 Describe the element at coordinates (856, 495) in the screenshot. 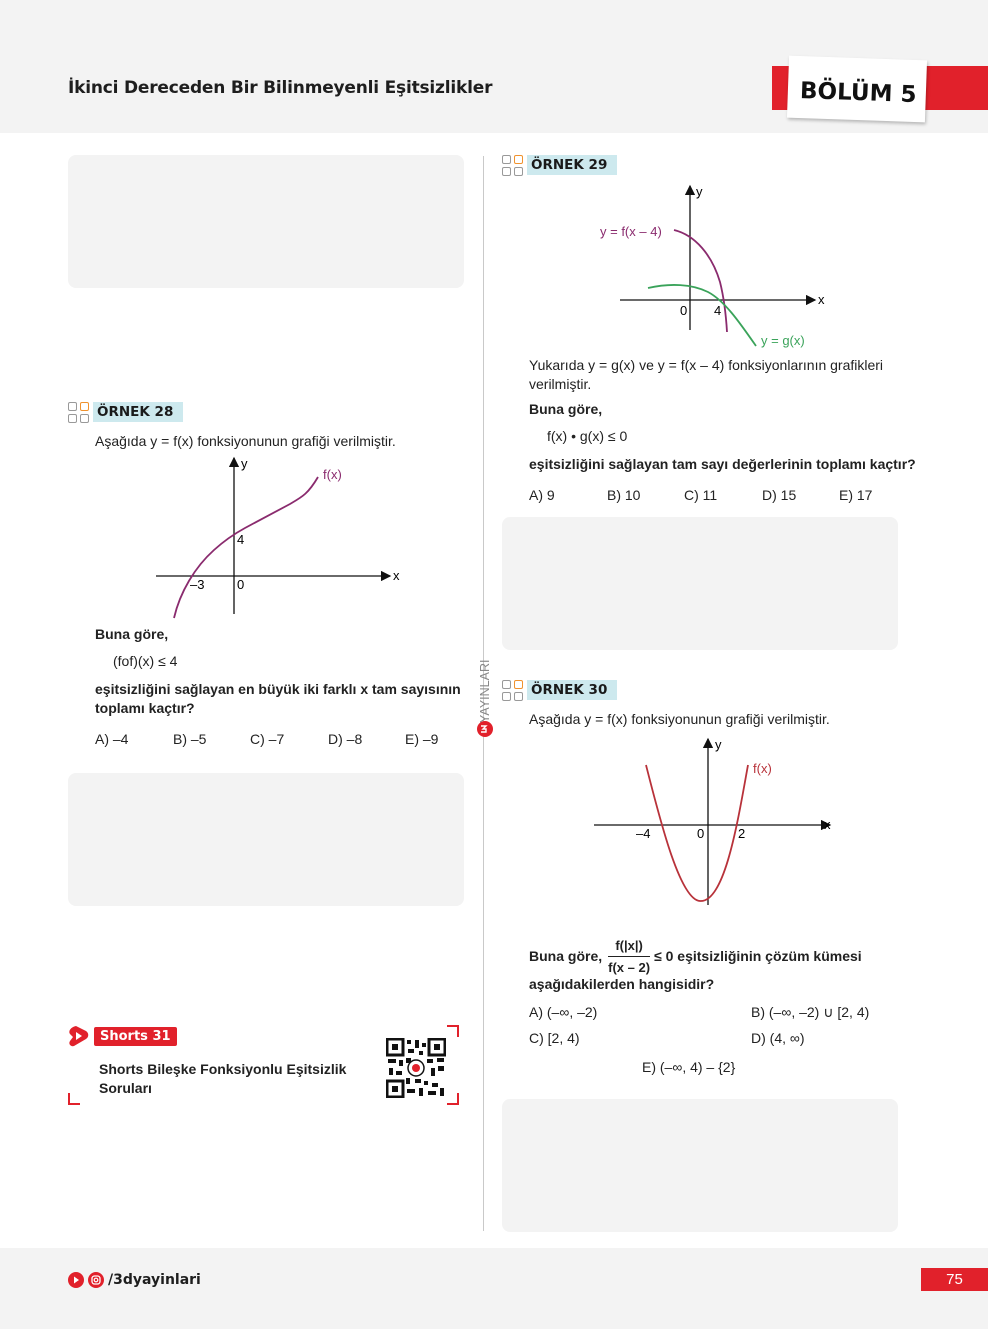

I see `option-e: E) 17` at that location.